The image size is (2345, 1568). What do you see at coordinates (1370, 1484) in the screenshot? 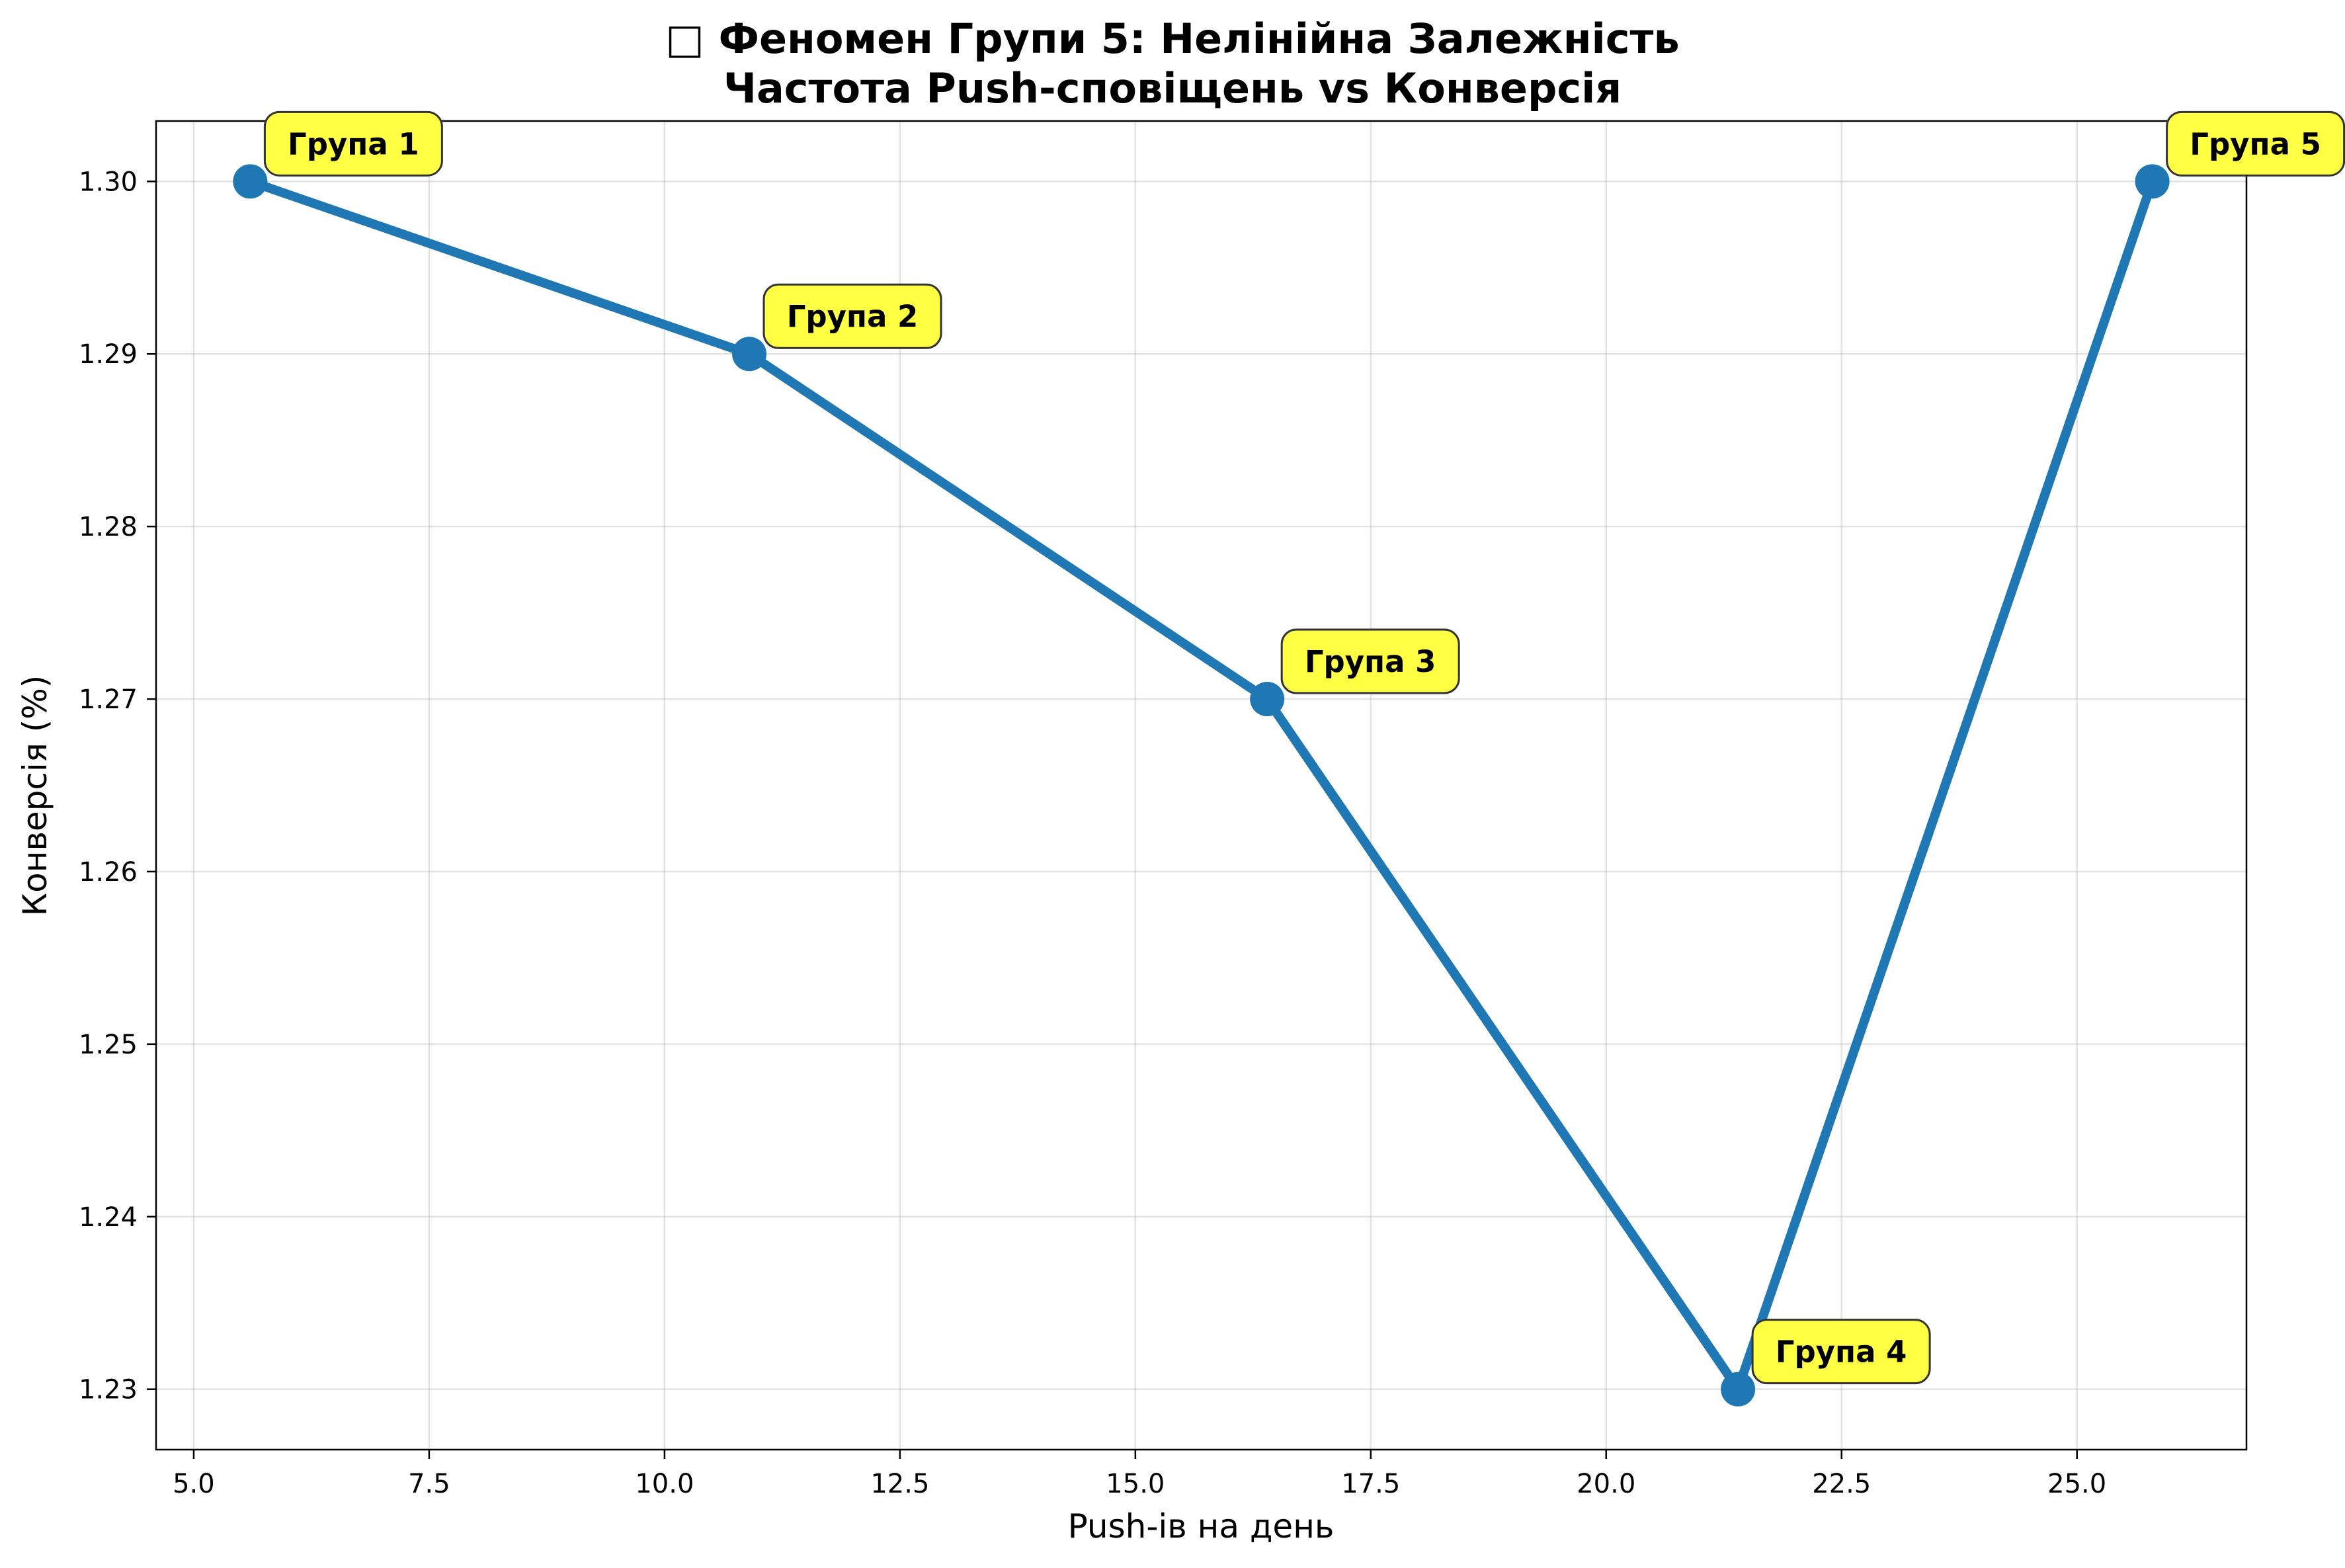
I see `x-tick-label: 17.5` at bounding box center [1370, 1484].